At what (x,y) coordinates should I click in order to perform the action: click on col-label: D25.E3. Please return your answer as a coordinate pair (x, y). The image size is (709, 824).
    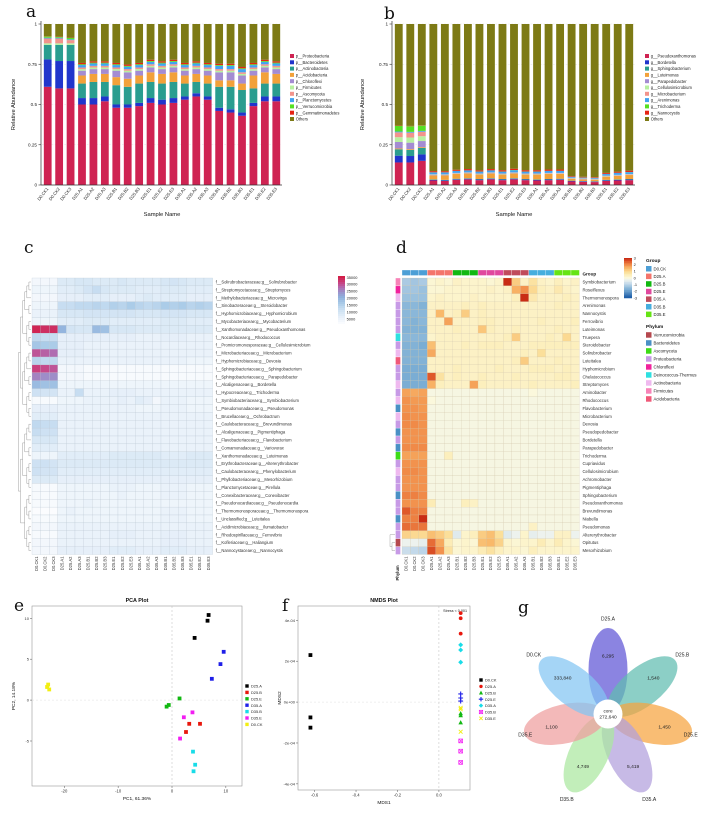
    Looking at the image, I should click on (499, 563).